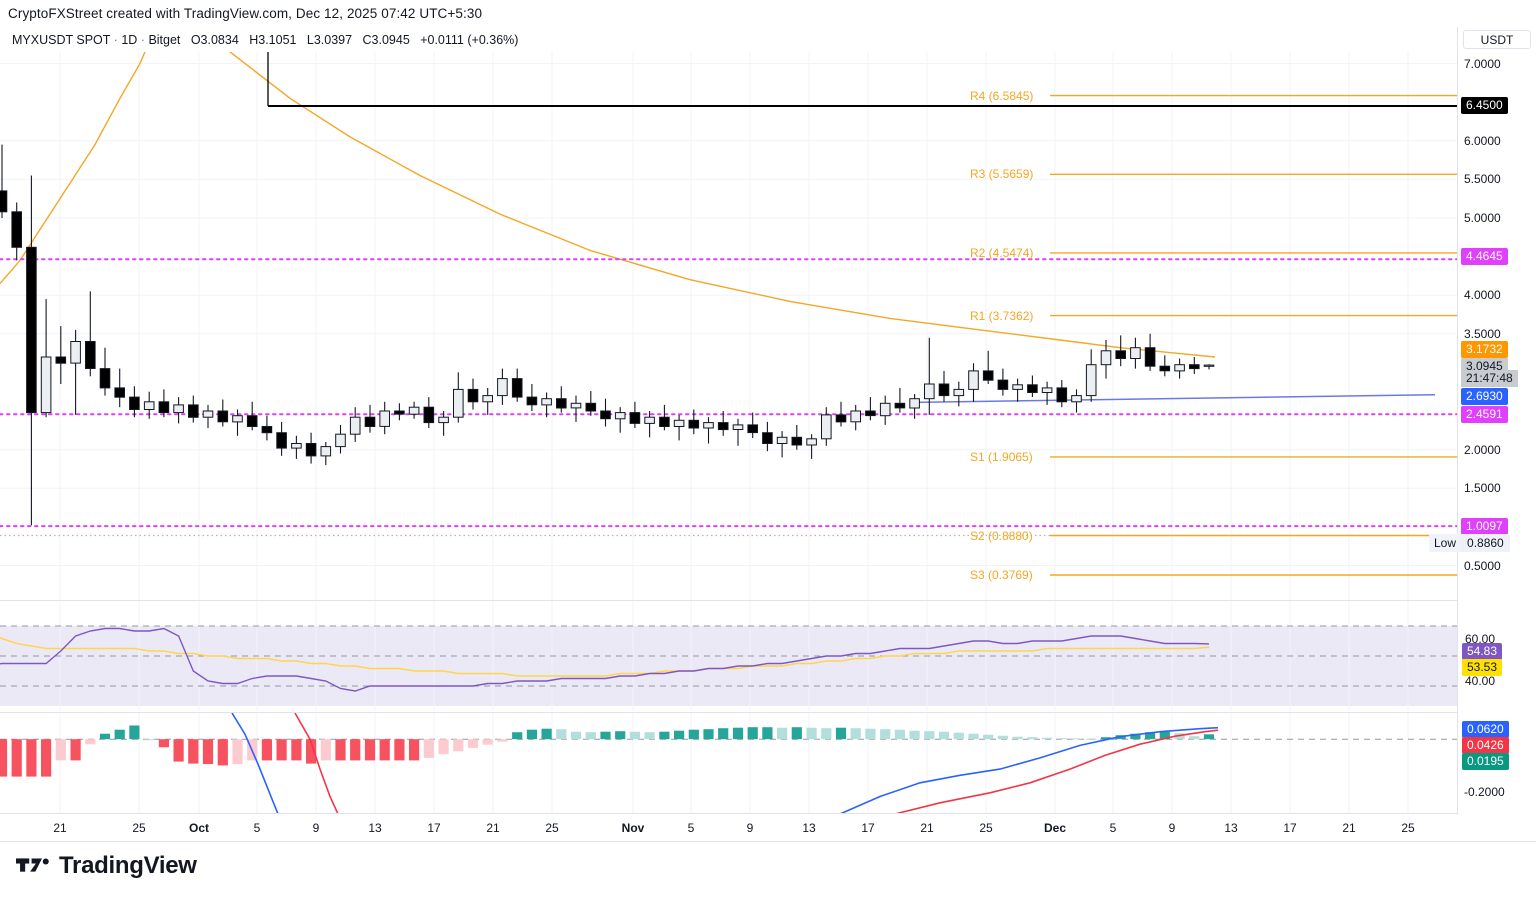 The height and width of the screenshot is (897, 1536). What do you see at coordinates (1484, 105) in the screenshot?
I see `price-badge: 6.4500` at bounding box center [1484, 105].